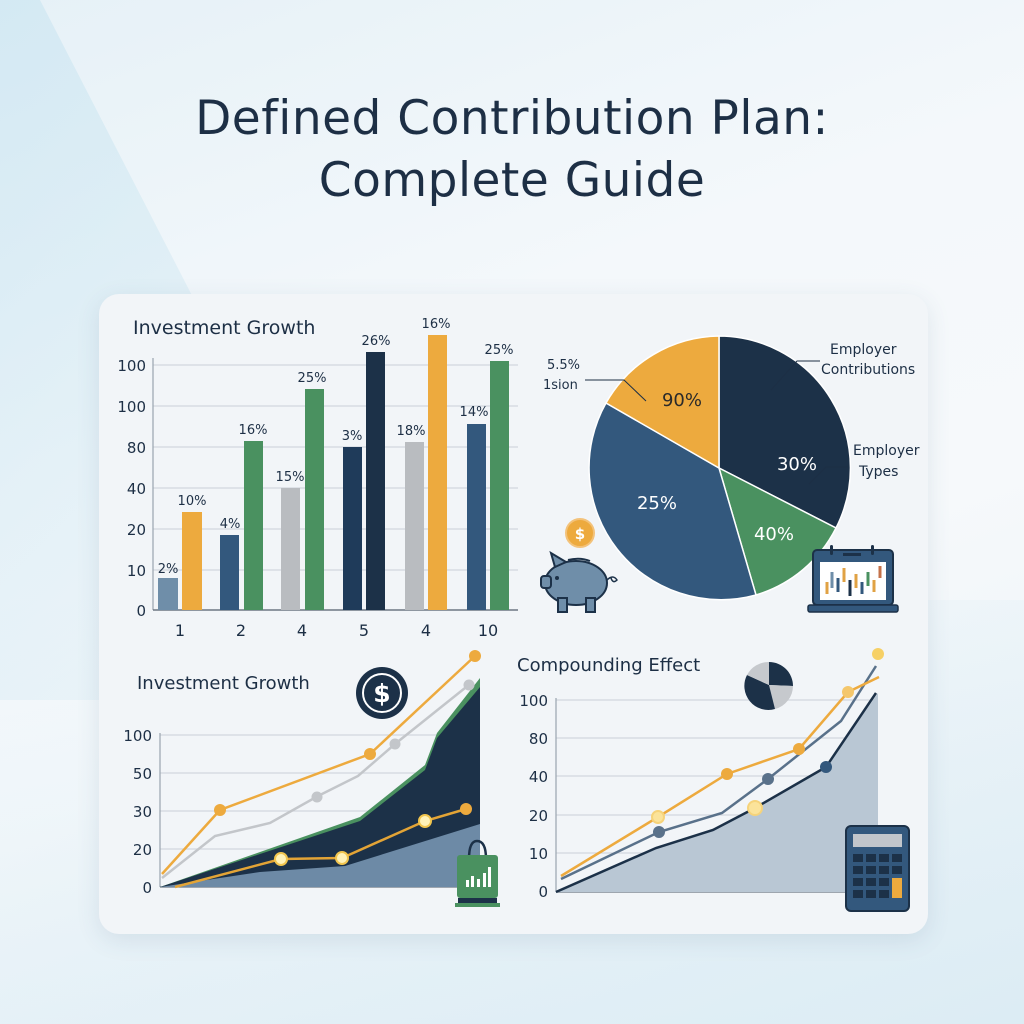  I want to click on pie-slice-blue, so click(672, 501).